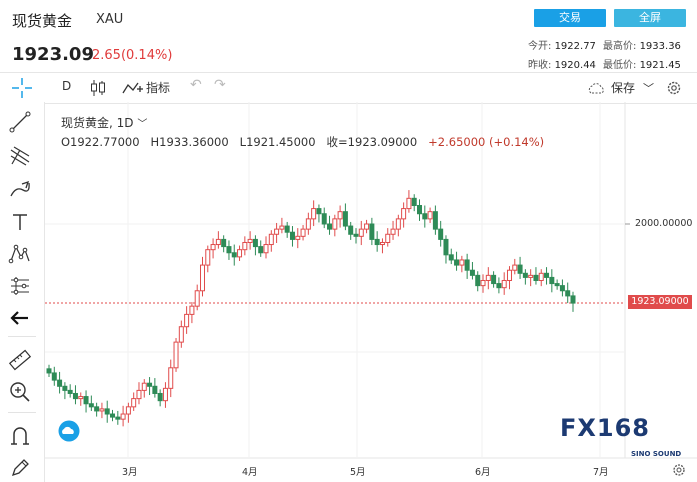 The height and width of the screenshot is (482, 697). I want to click on watermark-text: FX168, so click(605, 428).